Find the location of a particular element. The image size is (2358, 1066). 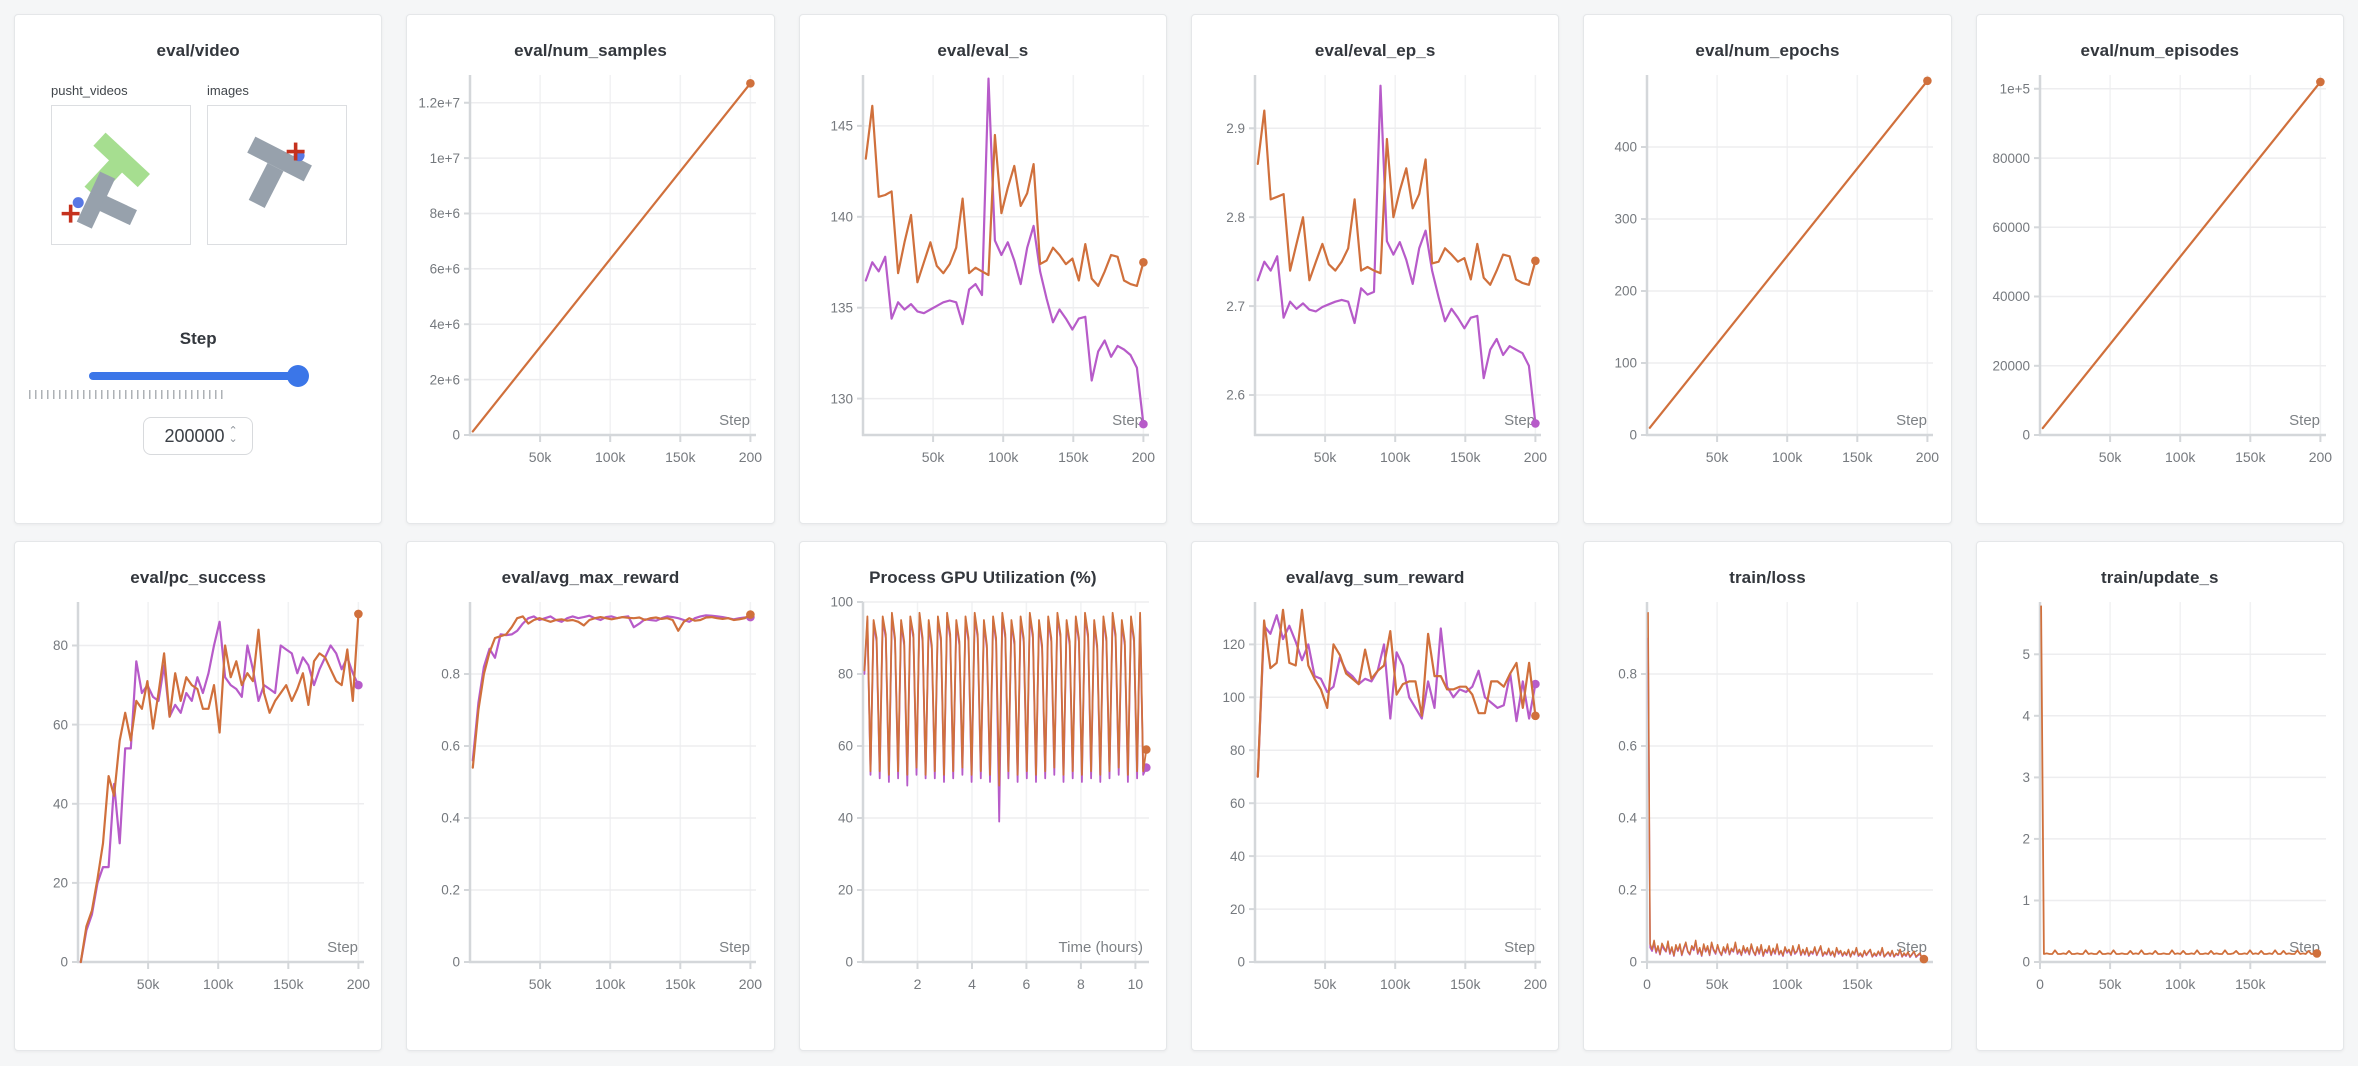

chart-canvas: 0 20 40 60 80 100 120 50k 100k 150k 200 Step is located at coordinates (1385, 797).